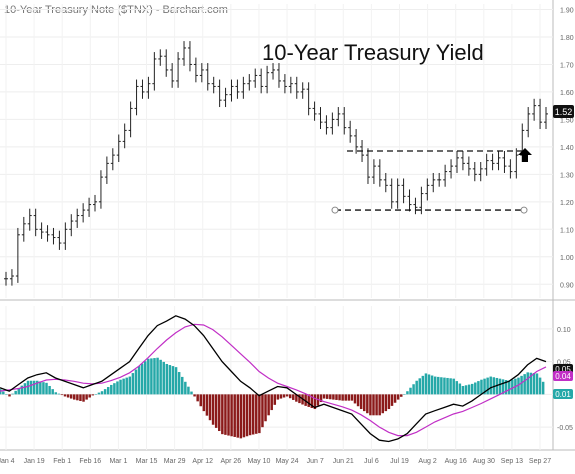  What do you see at coordinates (563, 369) in the screenshot?
I see `macd-last-label: 0.05` at bounding box center [563, 369].